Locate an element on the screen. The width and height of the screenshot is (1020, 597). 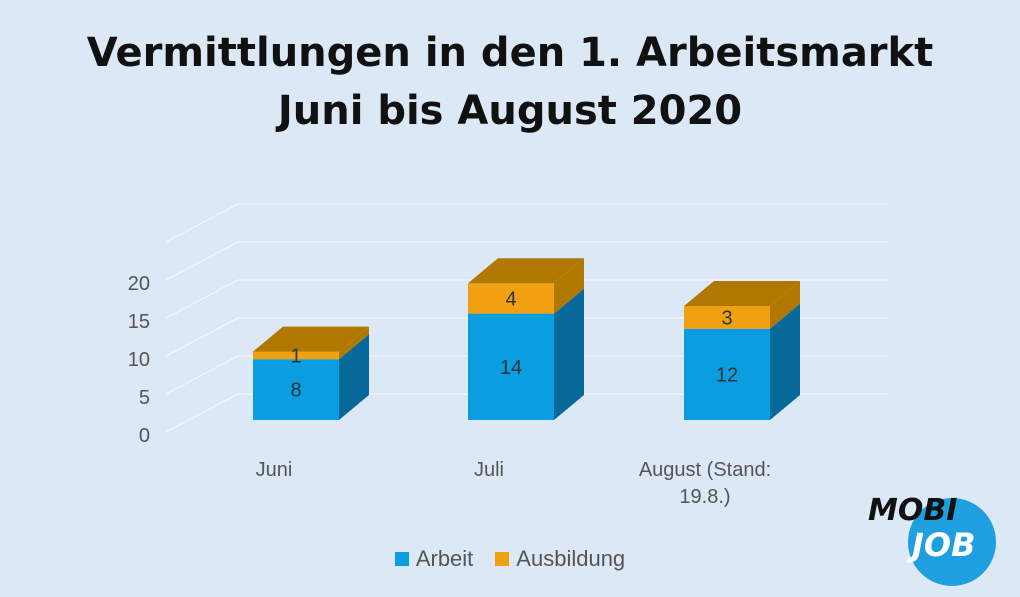
legend-label-arbeit: Arbeit is located at coordinates (444, 558).